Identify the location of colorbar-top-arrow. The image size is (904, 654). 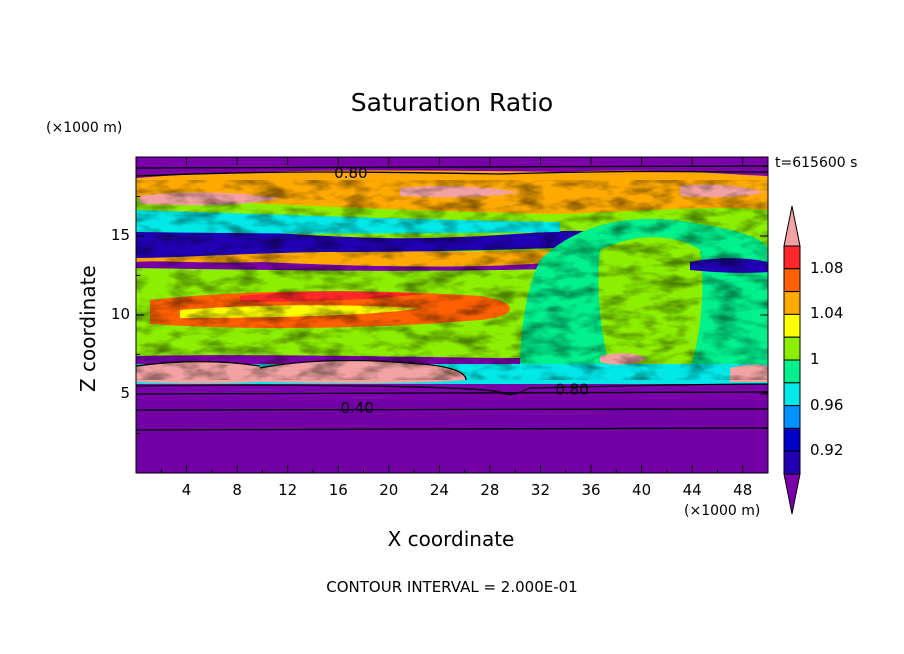
(792, 226).